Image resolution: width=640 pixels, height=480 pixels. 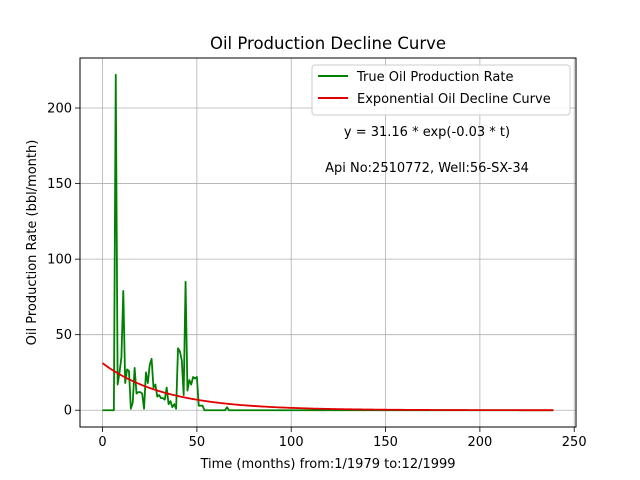 What do you see at coordinates (59, 260) in the screenshot?
I see `y-tick-label: 100` at bounding box center [59, 260].